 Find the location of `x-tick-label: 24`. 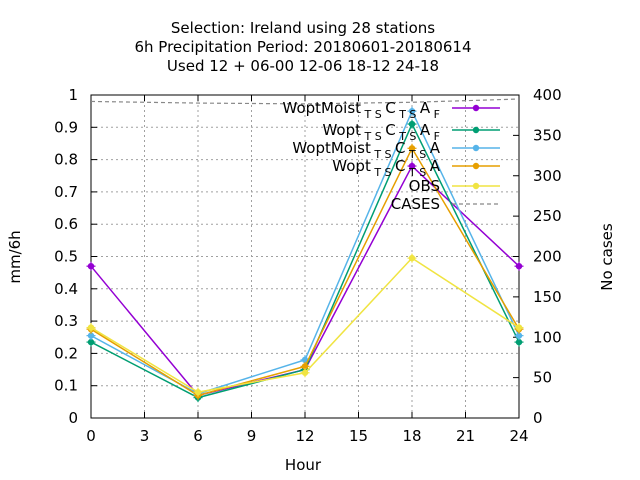

x-tick-label: 24 is located at coordinates (518, 436).